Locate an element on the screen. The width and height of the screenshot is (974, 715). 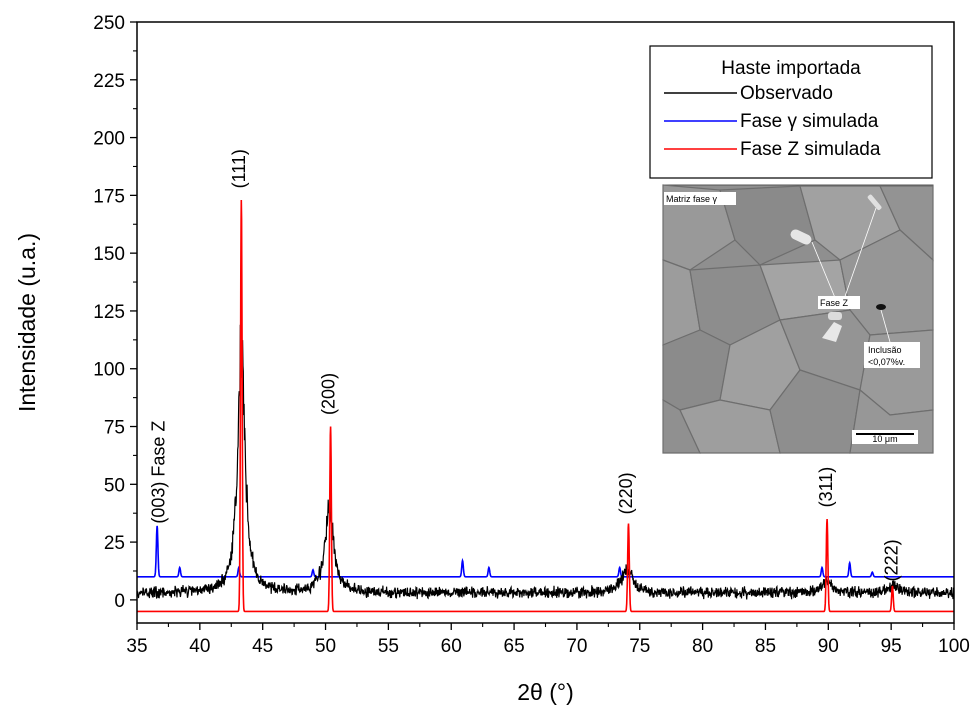
peak-label: (222) is located at coordinates (891, 560).